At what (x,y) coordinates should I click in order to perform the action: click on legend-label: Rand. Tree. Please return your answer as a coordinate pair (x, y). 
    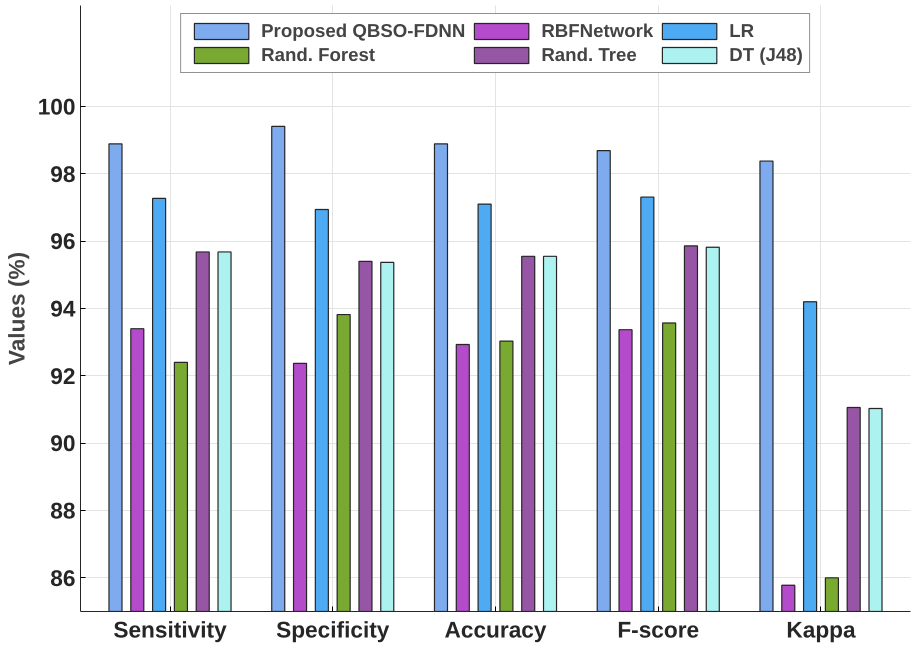
    Looking at the image, I should click on (589, 55).